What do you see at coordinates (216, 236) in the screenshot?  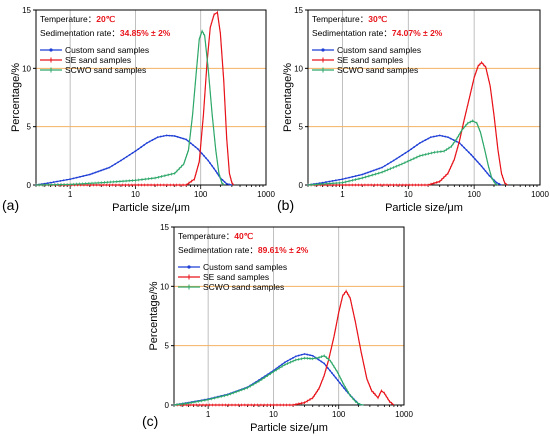 I see `temperature-annotation: Temperature：40℃` at bounding box center [216, 236].